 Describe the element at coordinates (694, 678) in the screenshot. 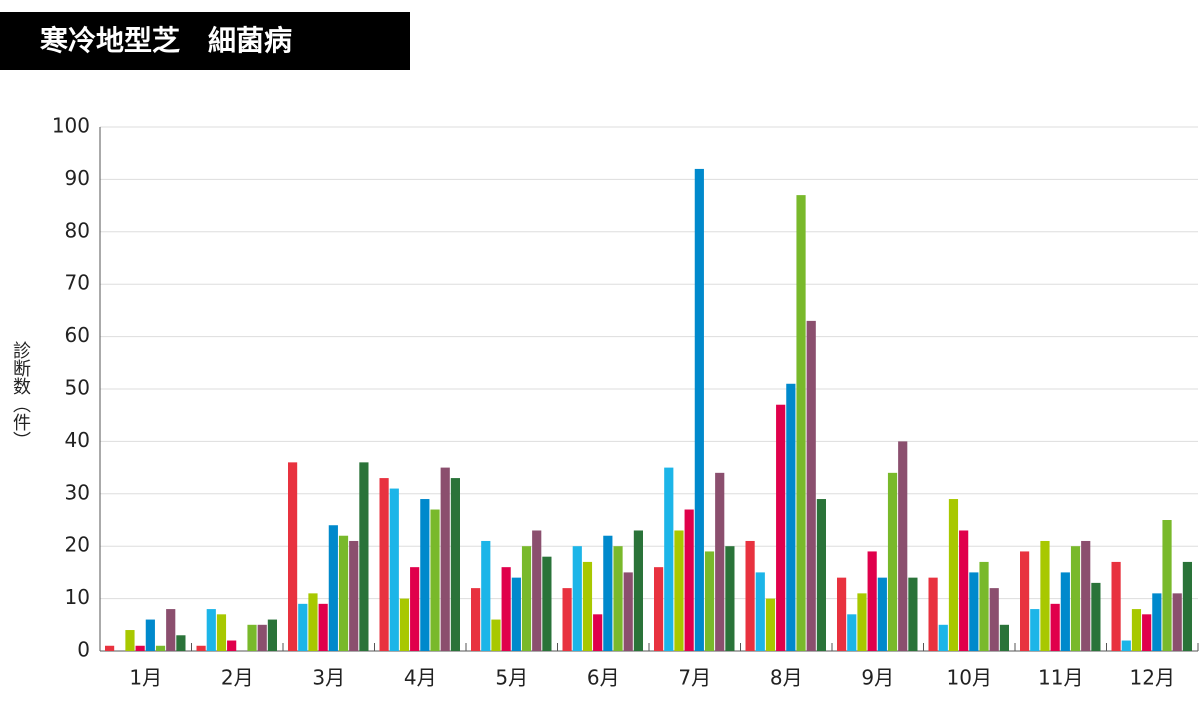

I see `x-tick-label: 7月` at that location.